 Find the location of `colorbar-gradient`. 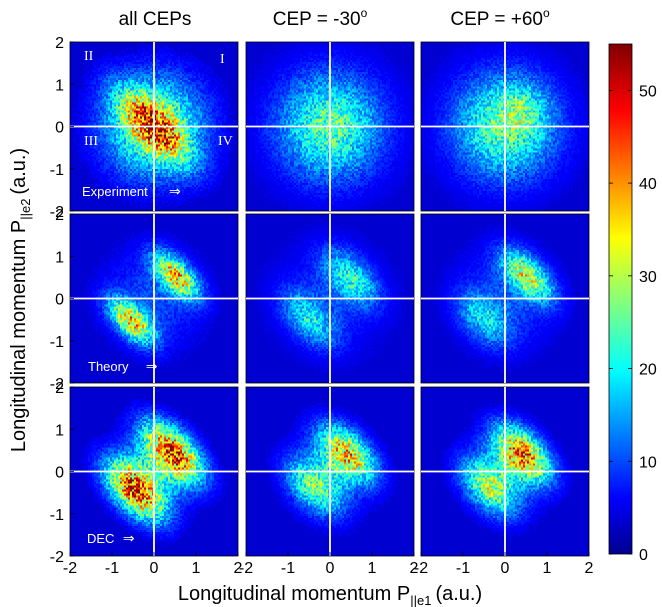

colorbar-gradient is located at coordinates (620, 299).